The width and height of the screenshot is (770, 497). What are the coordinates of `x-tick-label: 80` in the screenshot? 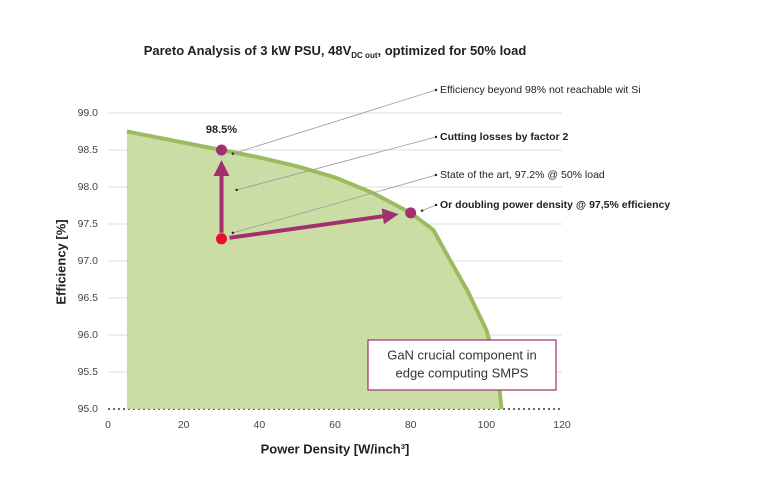 It's located at (411, 425).